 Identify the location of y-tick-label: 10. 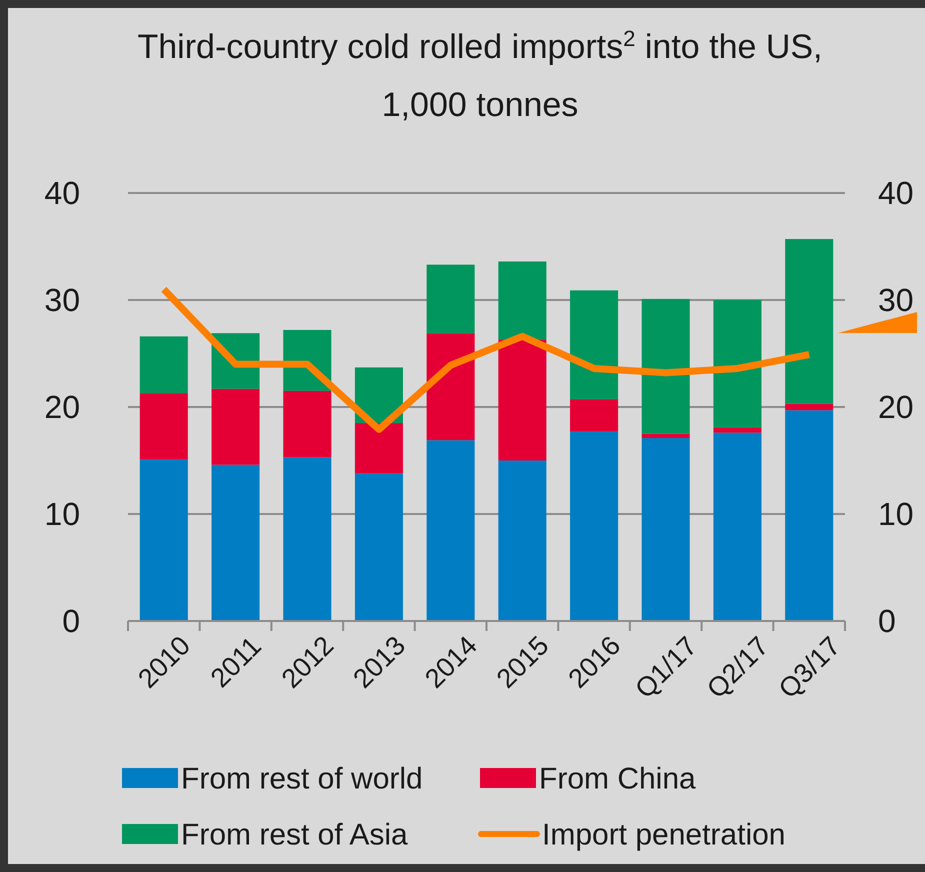
(62, 514).